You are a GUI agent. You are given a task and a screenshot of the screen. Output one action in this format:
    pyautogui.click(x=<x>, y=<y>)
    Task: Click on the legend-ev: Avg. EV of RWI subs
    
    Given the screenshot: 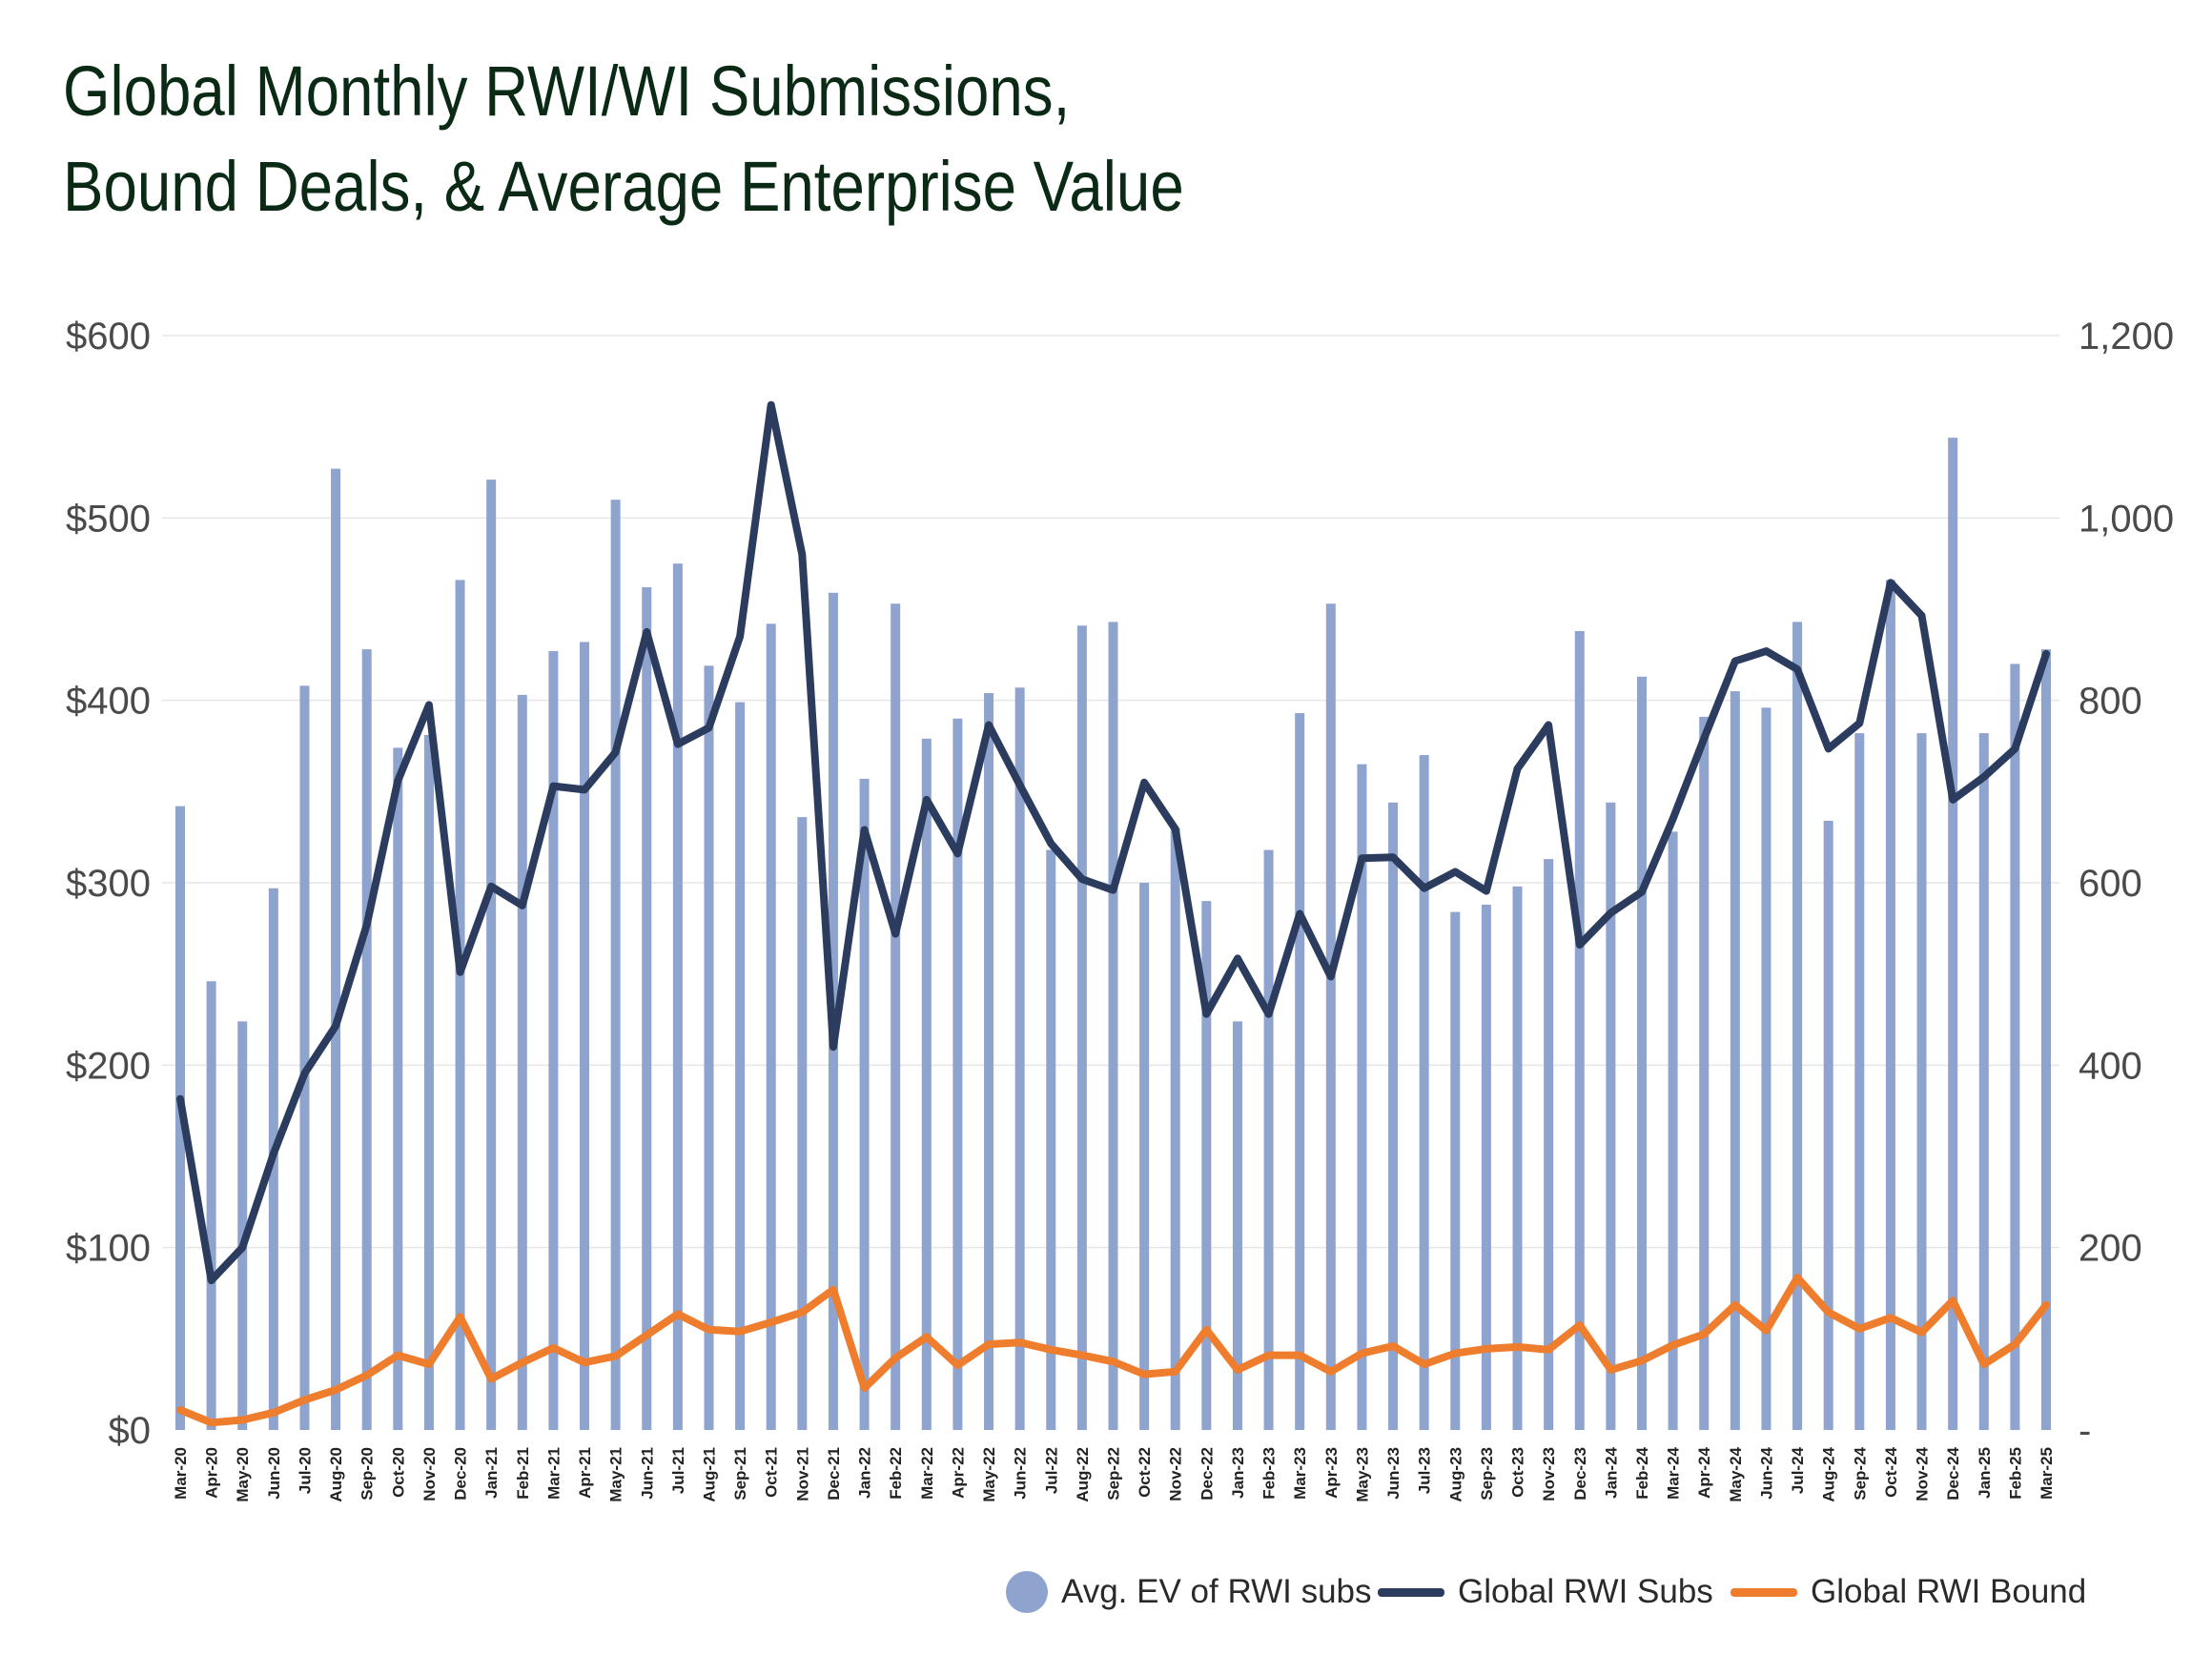 What is the action you would take?
    pyautogui.click(x=1189, y=1592)
    